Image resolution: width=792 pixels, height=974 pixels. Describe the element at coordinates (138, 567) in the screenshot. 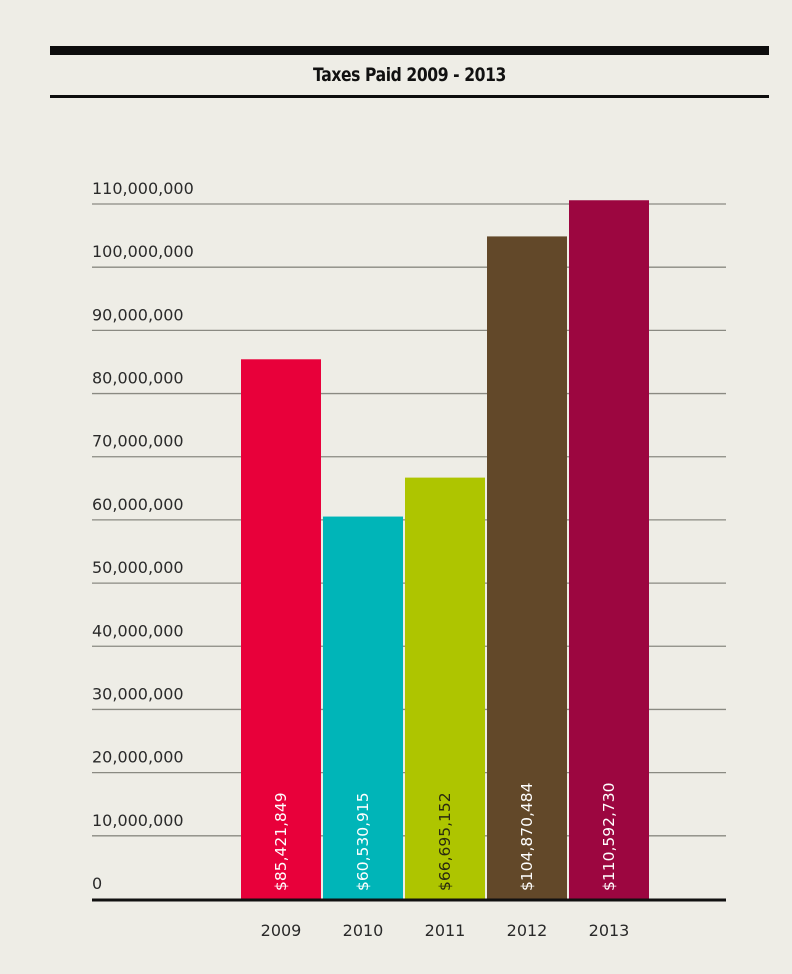

I see `y-tick-label: 50,000,000` at that location.